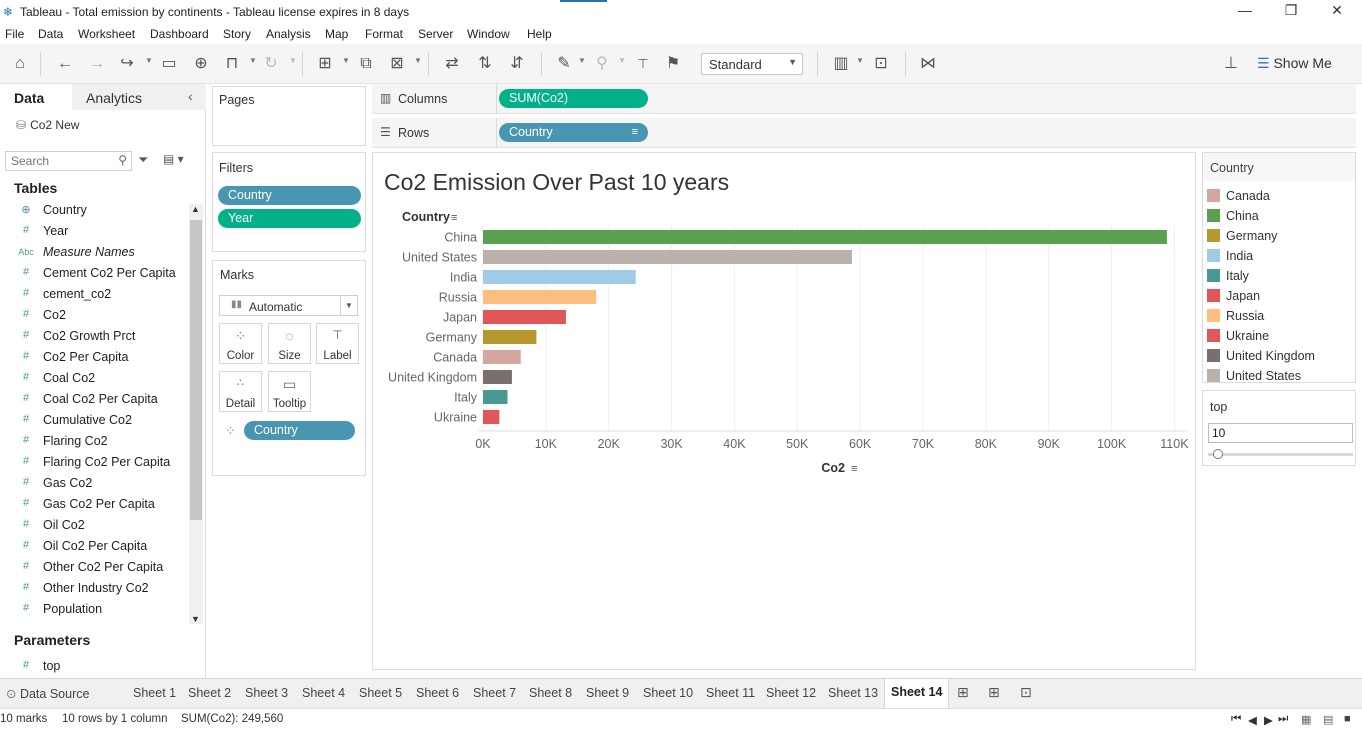  I want to click on detail-button: ∴ Detail, so click(240, 391).